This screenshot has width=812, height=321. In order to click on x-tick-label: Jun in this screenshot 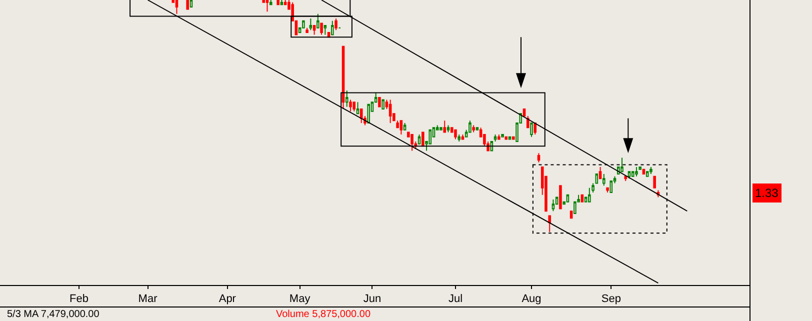, I will do `click(372, 299)`.